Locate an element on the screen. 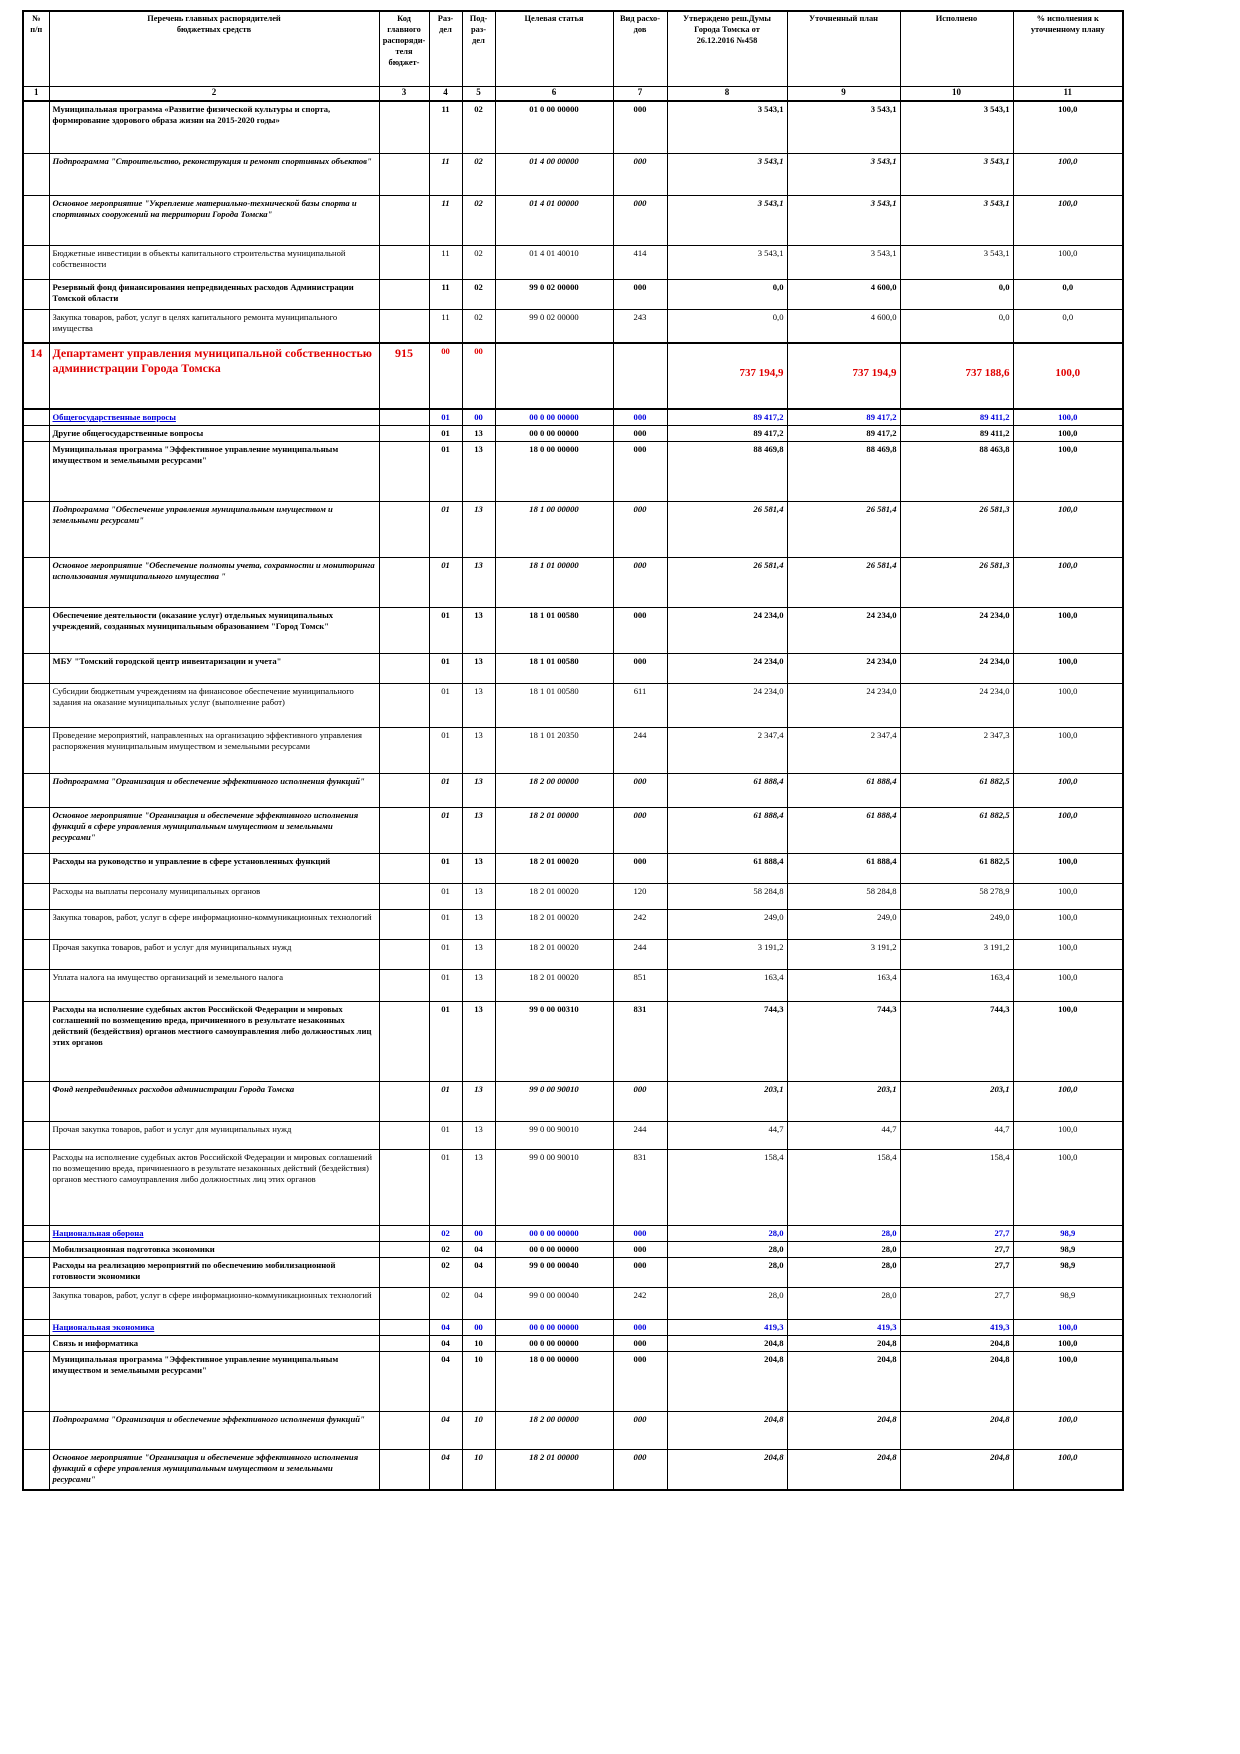 This screenshot has height=1754, width=1240. cell-percent: 98,9 is located at coordinates (1068, 1272).